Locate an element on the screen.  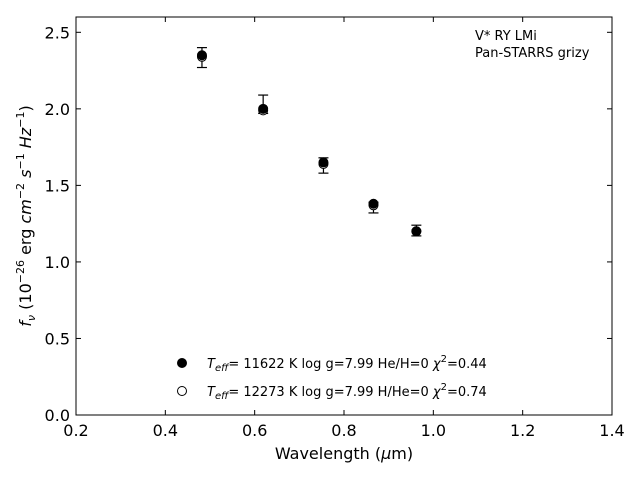
x-tick-label: 1.2 is located at coordinates (522, 430).